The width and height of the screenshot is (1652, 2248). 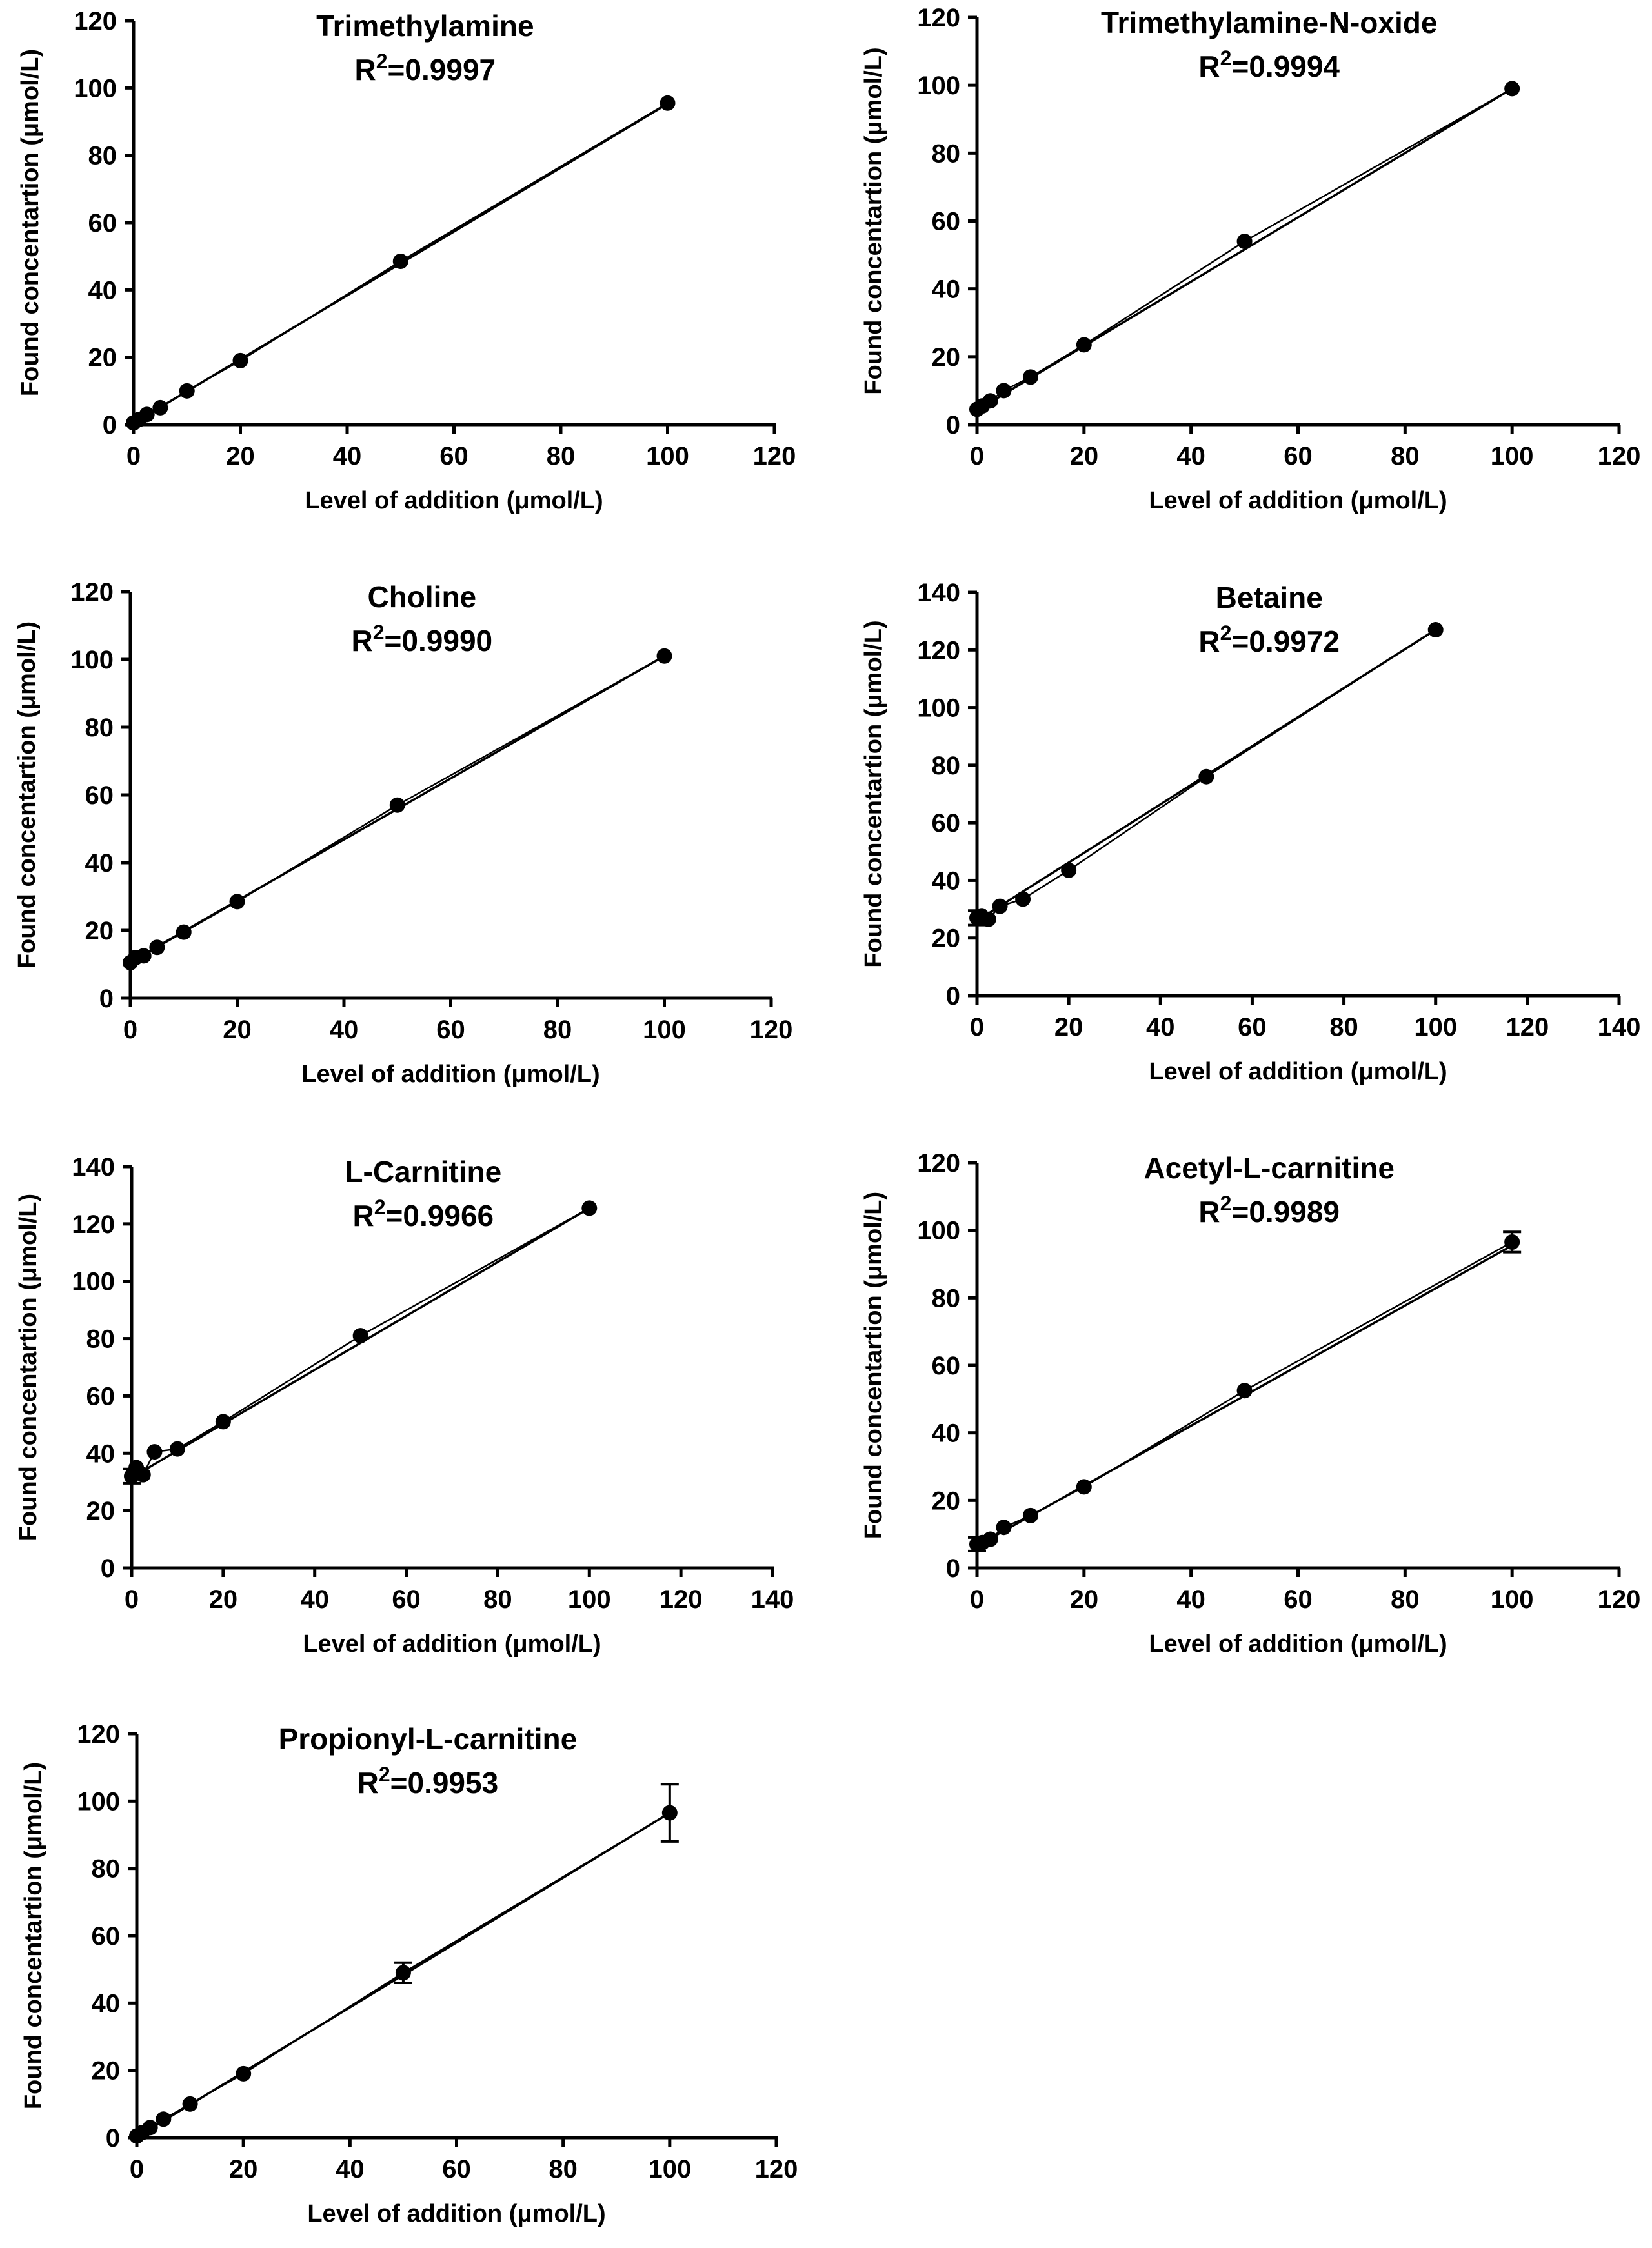 I want to click on r-squared-annotation: R2=0.9966, so click(x=423, y=1214).